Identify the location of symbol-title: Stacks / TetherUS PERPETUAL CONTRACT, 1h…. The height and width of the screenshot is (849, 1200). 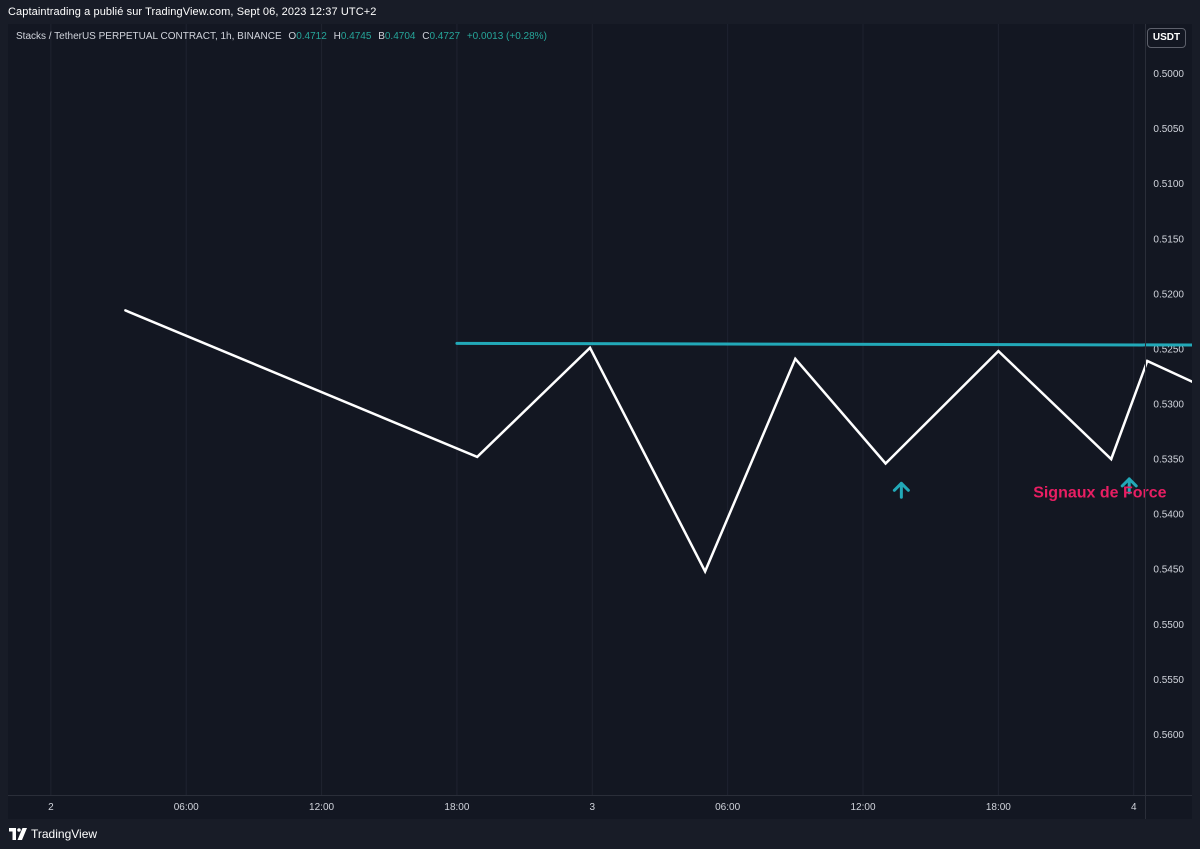
(149, 36).